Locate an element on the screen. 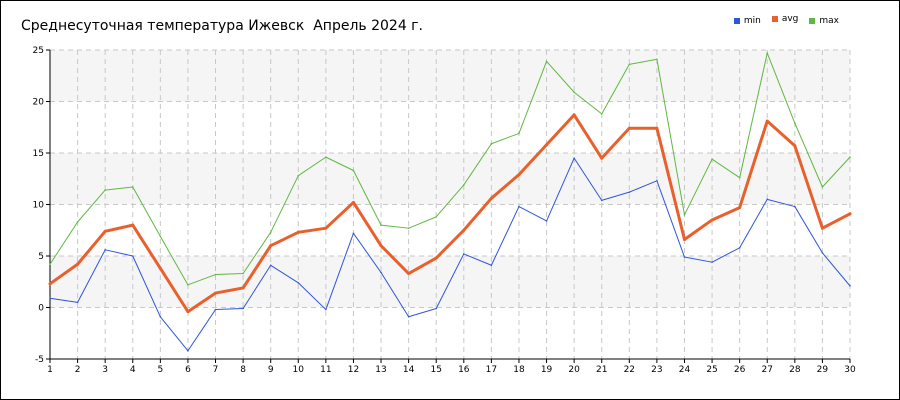 This screenshot has height=400, width=900. x-tick-label: 15 is located at coordinates (435, 370).